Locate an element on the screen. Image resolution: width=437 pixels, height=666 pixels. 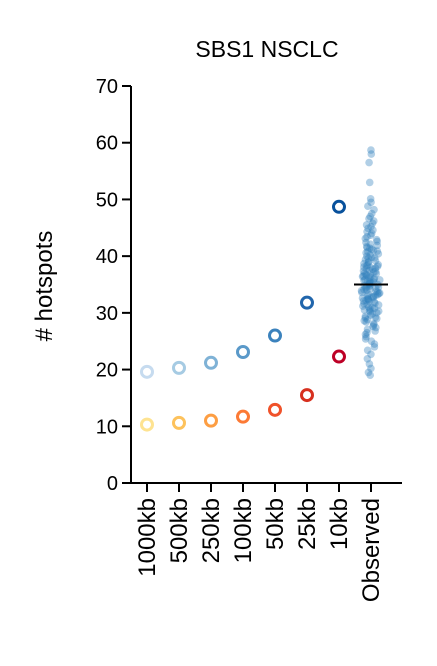
y-tick-label: 20 is located at coordinates (107, 371).